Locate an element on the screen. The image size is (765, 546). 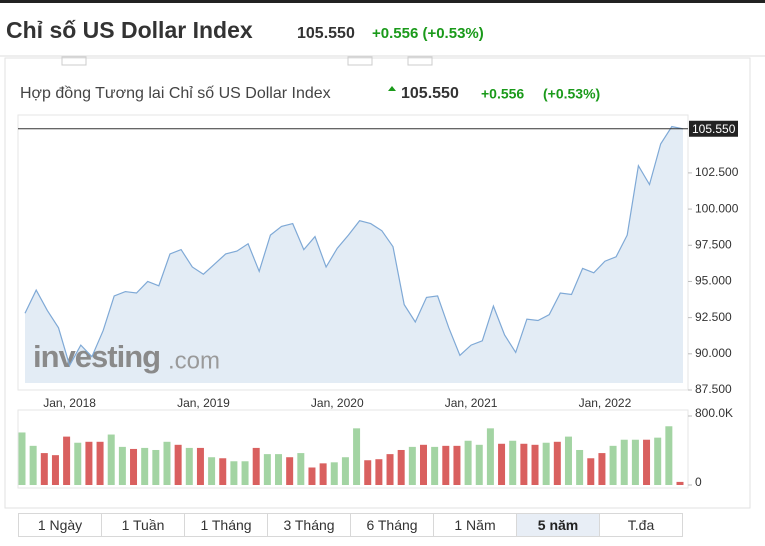
range-tab: 5 năm is located at coordinates (558, 525).